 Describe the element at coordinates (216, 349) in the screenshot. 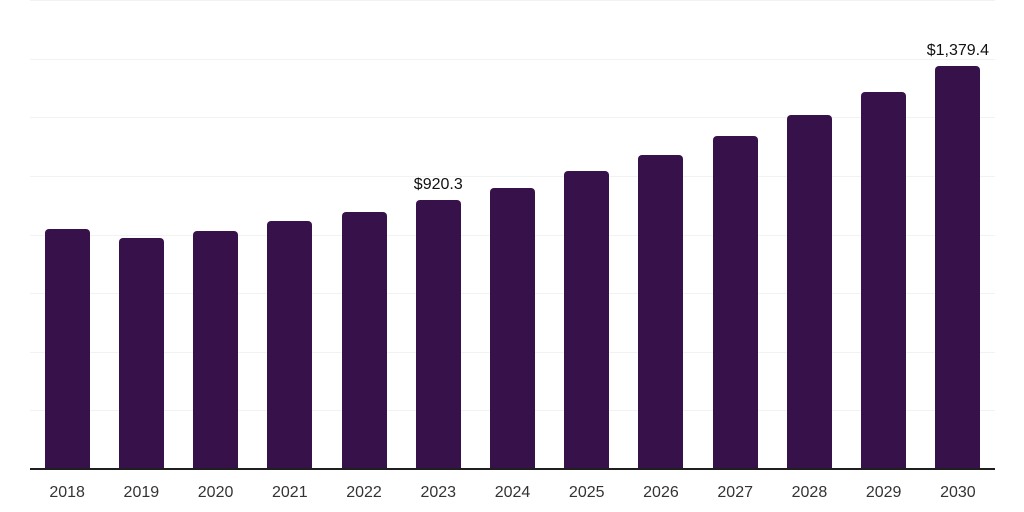

I see `bar-2020` at that location.